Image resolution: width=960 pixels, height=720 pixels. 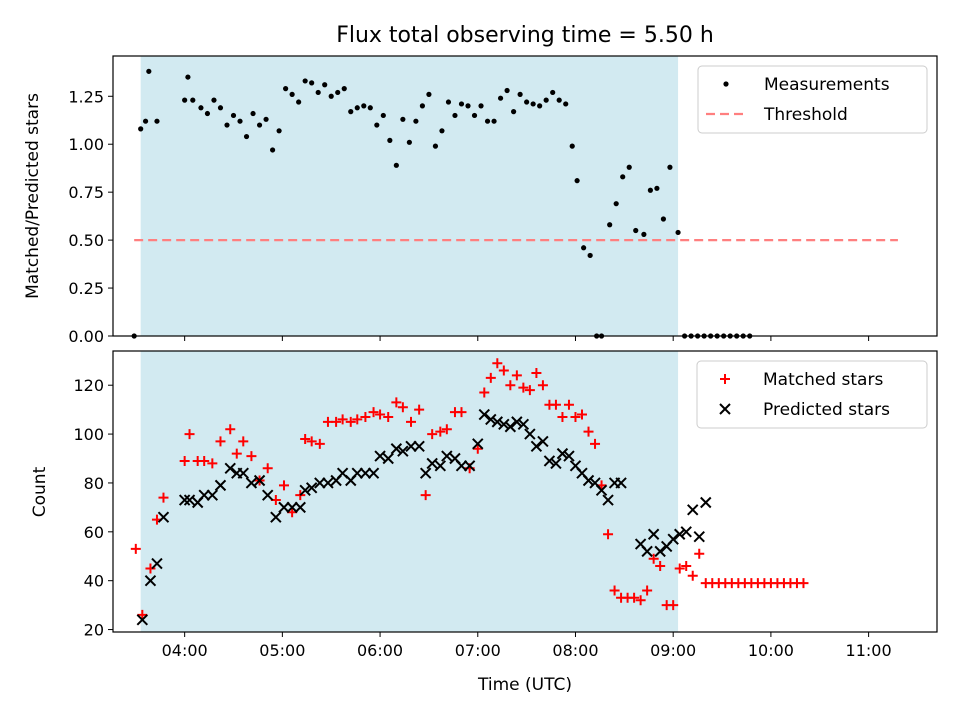 What do you see at coordinates (86, 96) in the screenshot?
I see `y-tick-label: 1.25` at bounding box center [86, 96].